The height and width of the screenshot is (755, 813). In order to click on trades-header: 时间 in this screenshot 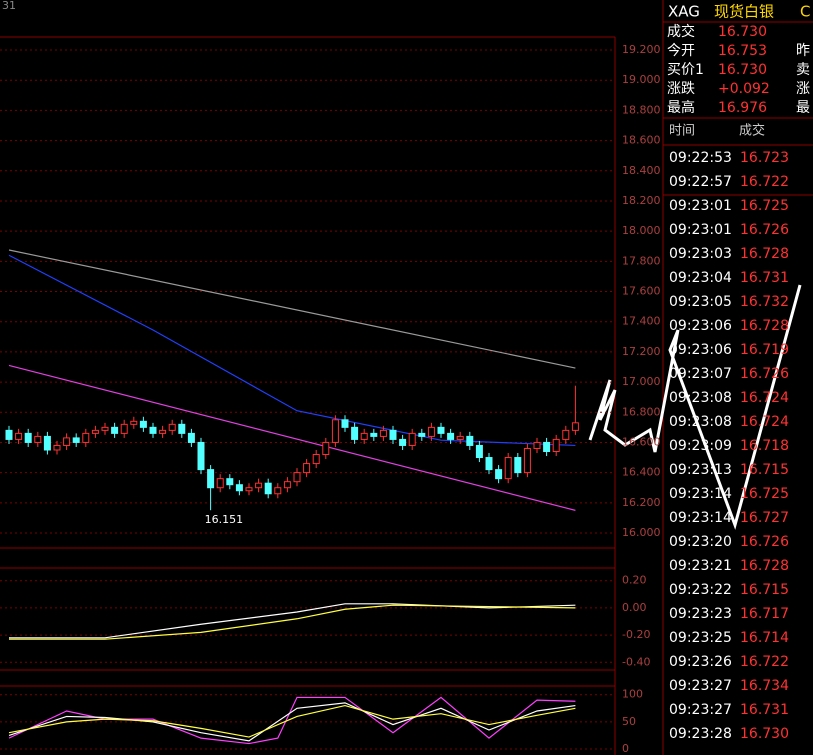, I will do `click(682, 131)`.